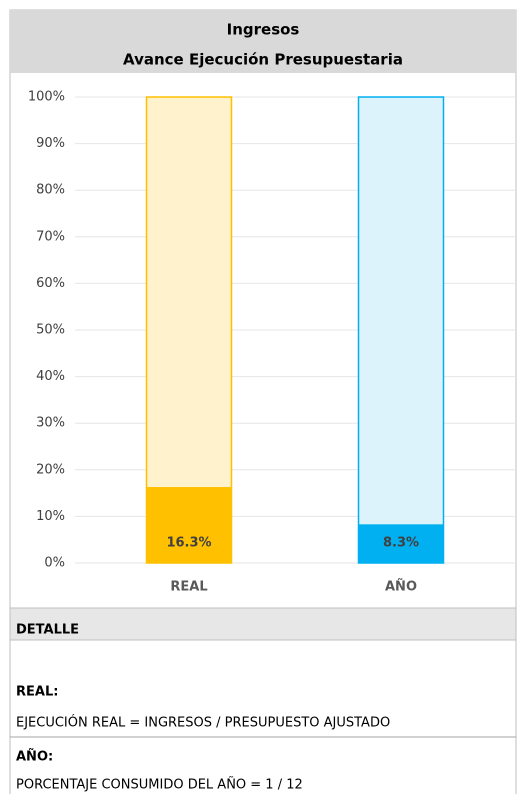  I want to click on y-tick-label: 50%, so click(50, 330).